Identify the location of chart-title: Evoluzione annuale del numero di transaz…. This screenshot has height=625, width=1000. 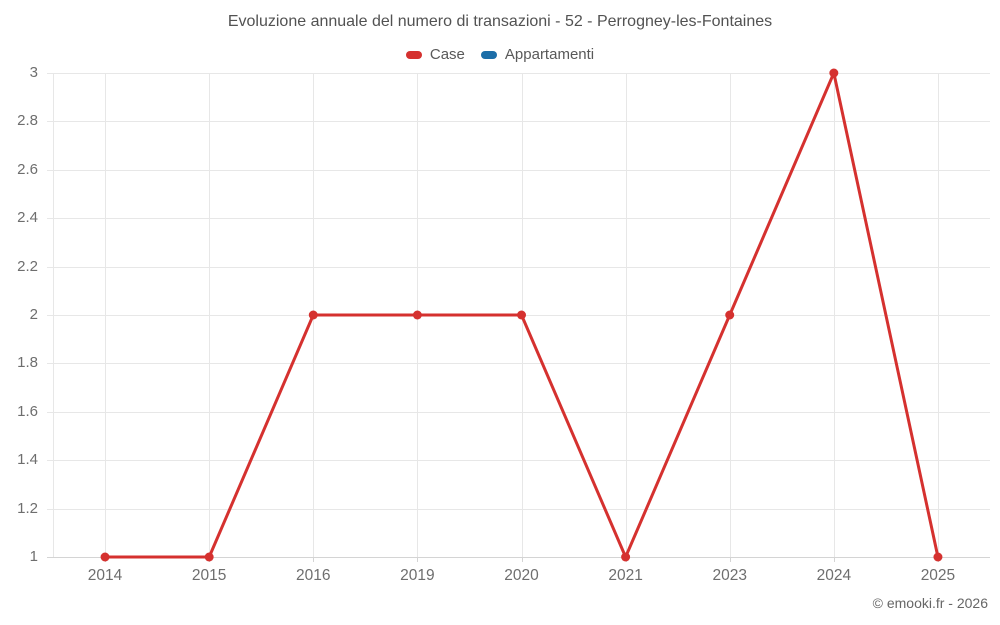
(500, 21).